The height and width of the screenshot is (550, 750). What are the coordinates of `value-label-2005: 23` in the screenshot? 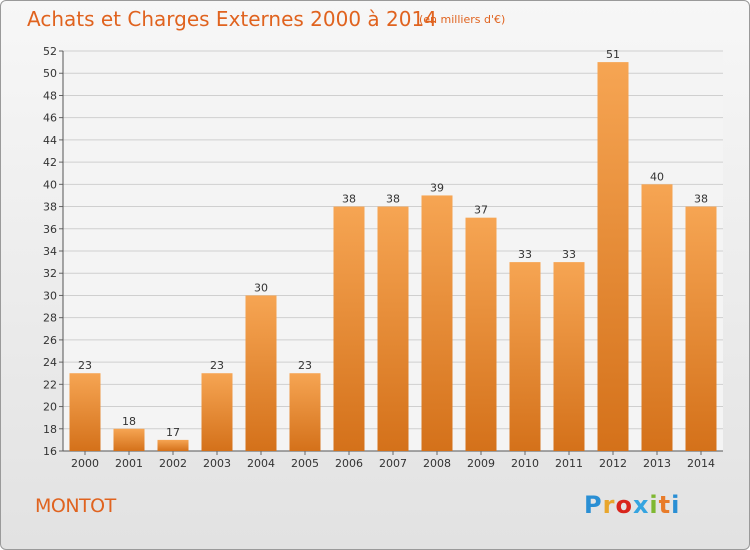 It's located at (305, 365).